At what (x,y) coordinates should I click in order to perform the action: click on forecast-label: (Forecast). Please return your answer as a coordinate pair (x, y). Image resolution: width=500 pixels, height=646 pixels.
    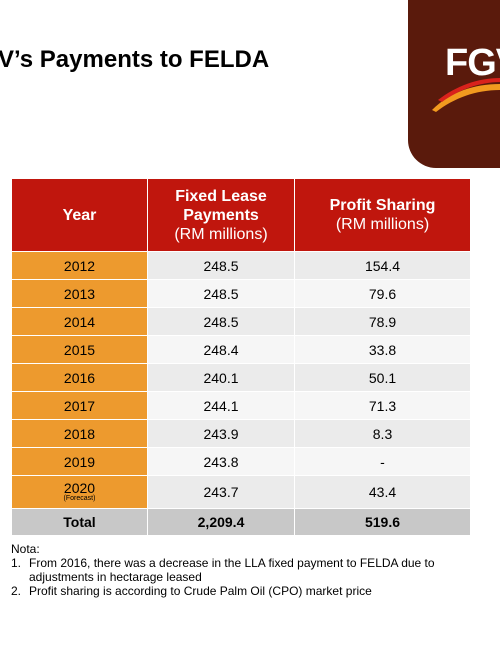
    Looking at the image, I should click on (79, 498).